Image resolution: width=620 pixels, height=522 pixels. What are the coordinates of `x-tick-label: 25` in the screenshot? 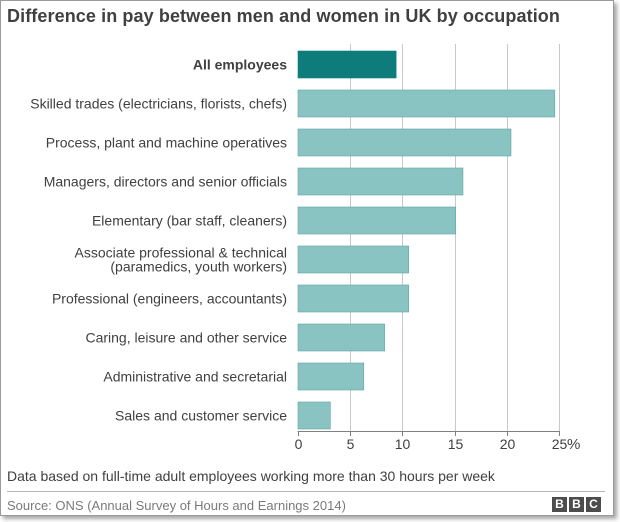 It's located at (560, 444).